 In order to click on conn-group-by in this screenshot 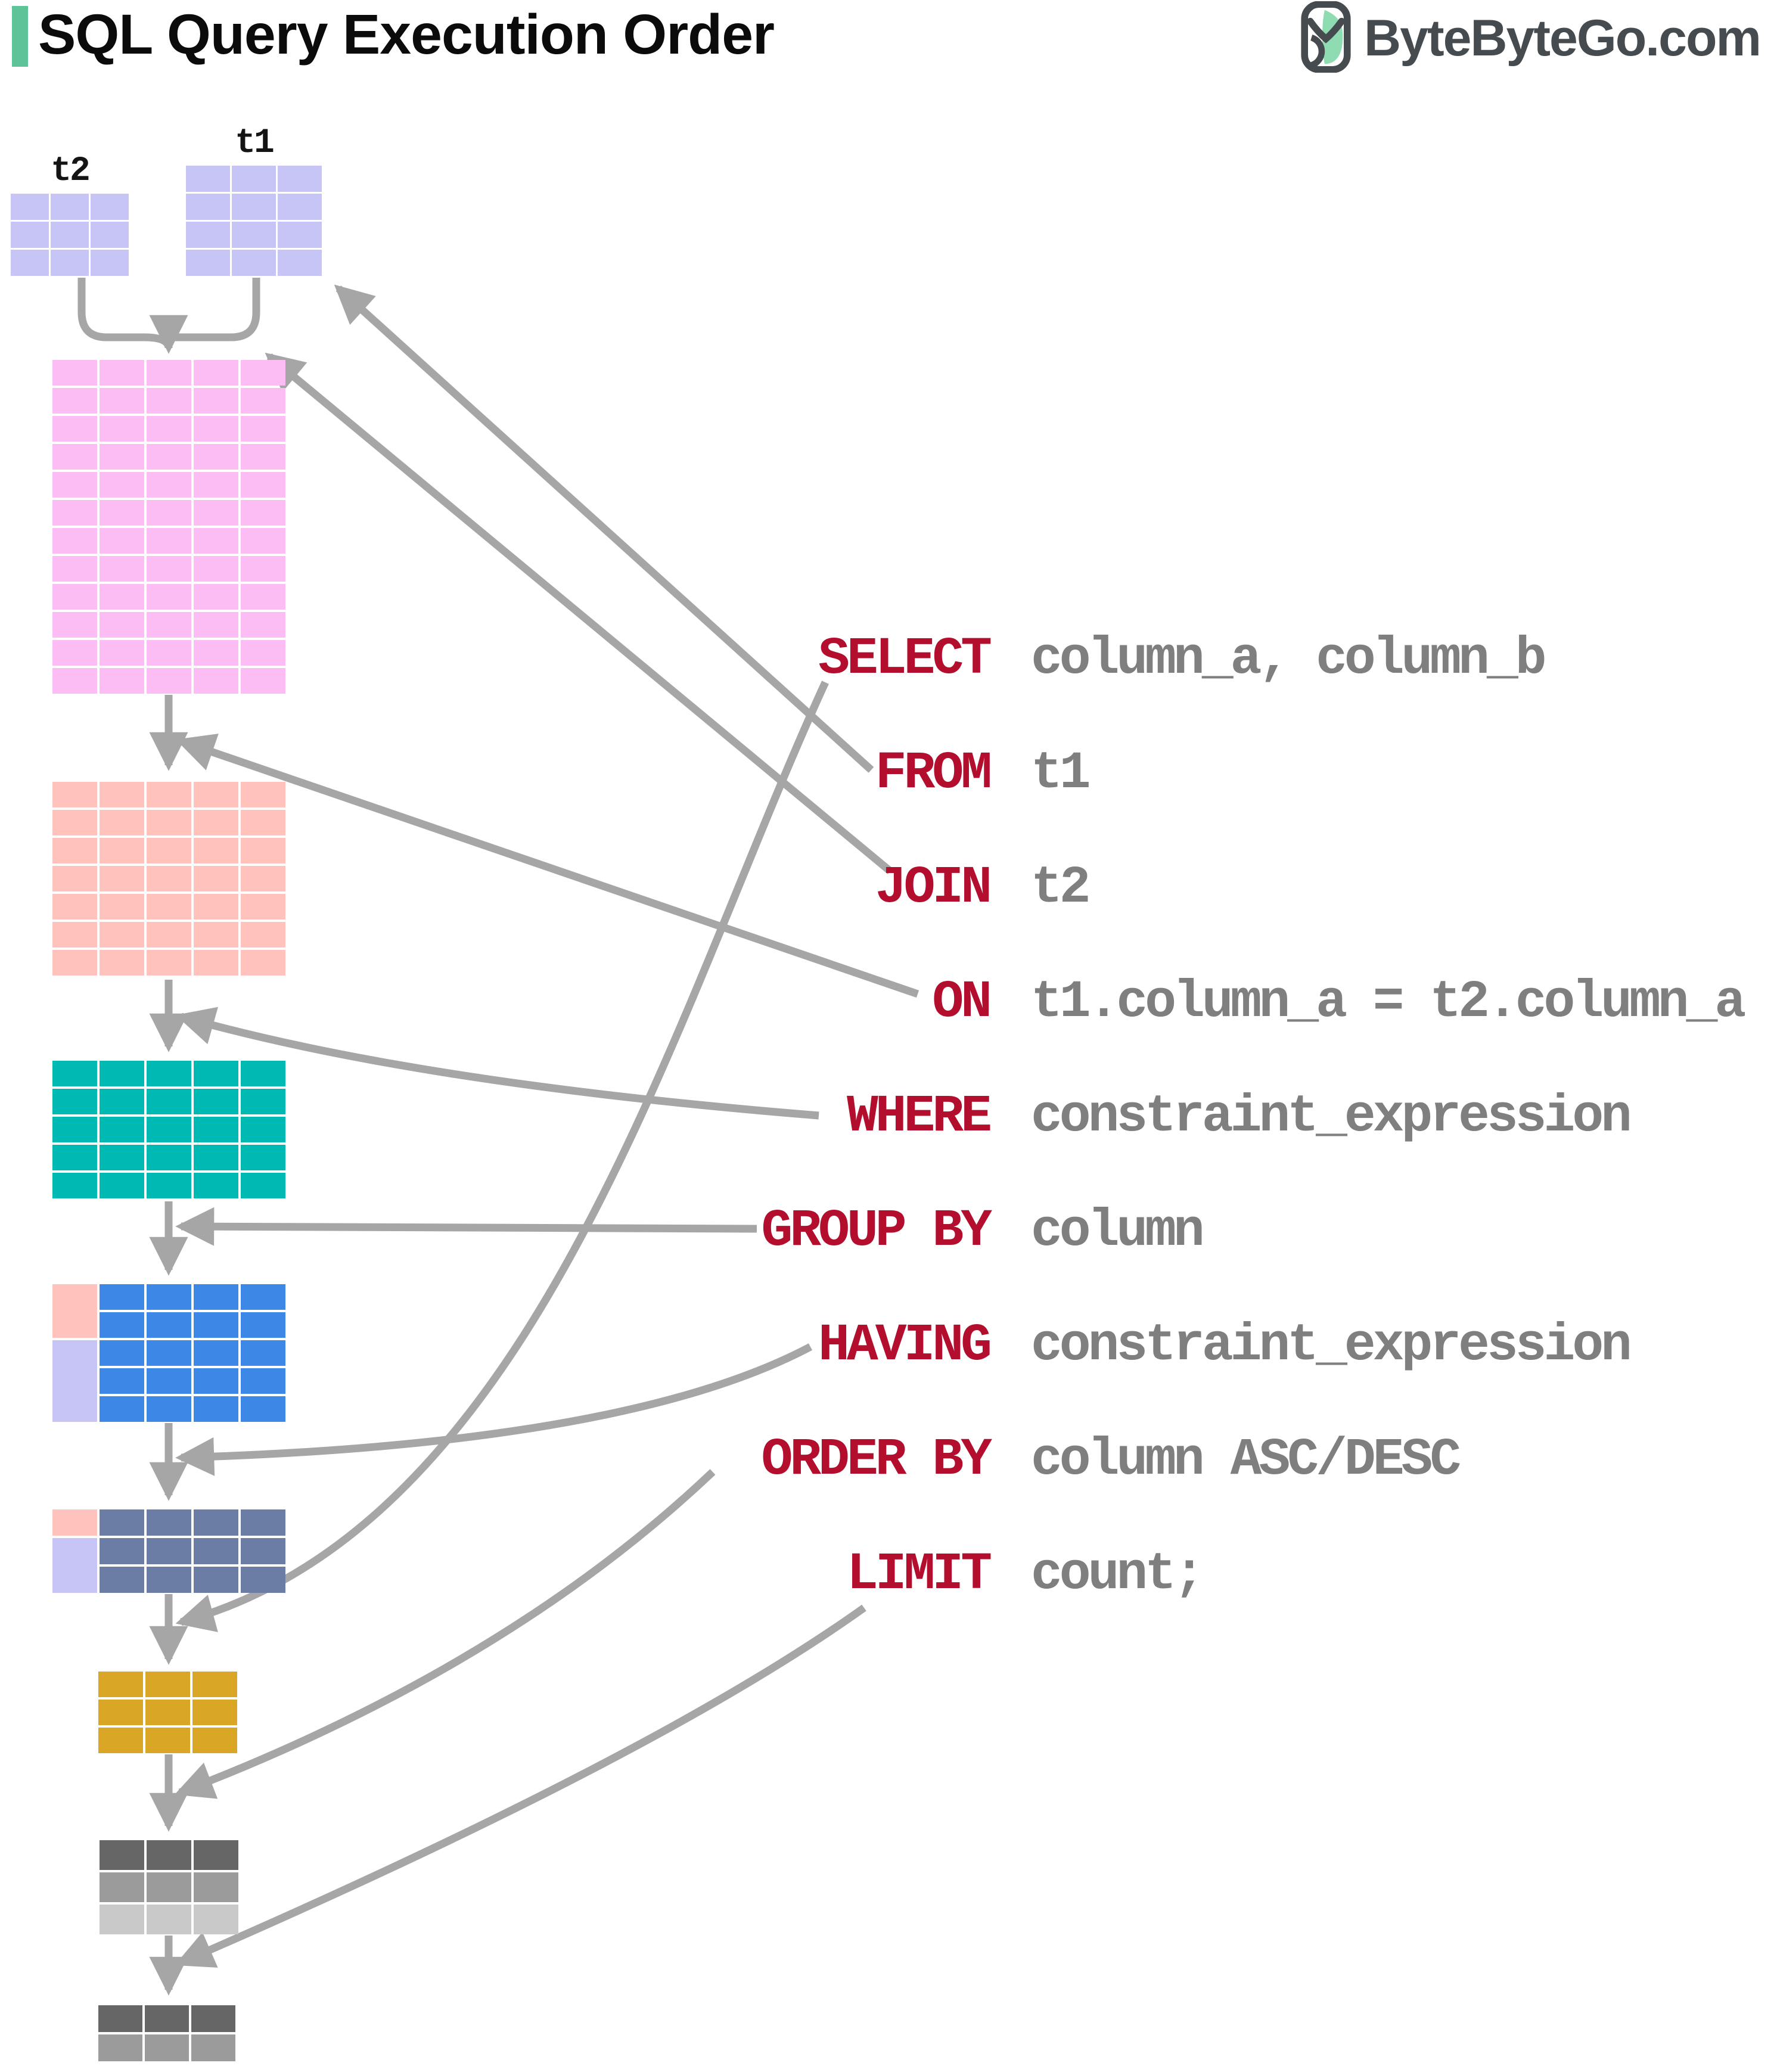, I will do `click(466, 1226)`.